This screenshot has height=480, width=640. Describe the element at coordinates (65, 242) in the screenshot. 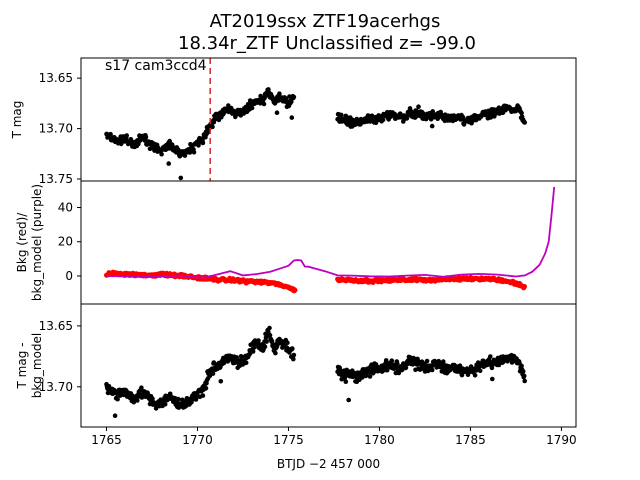

I see `y-tick-label: 20` at that location.